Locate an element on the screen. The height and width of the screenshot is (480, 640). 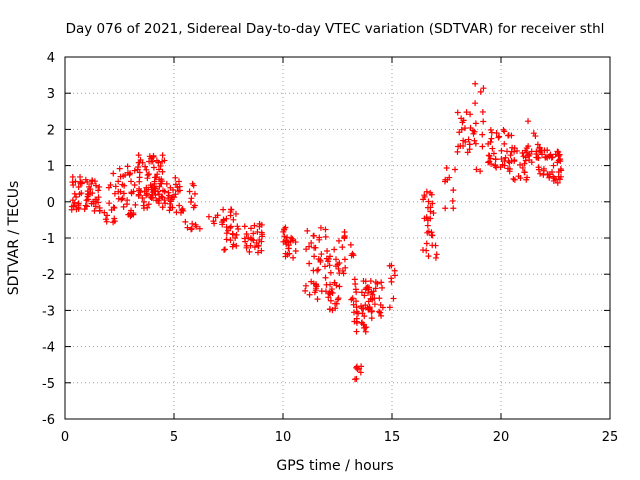
y-tick-label: -2 is located at coordinates (48, 275).